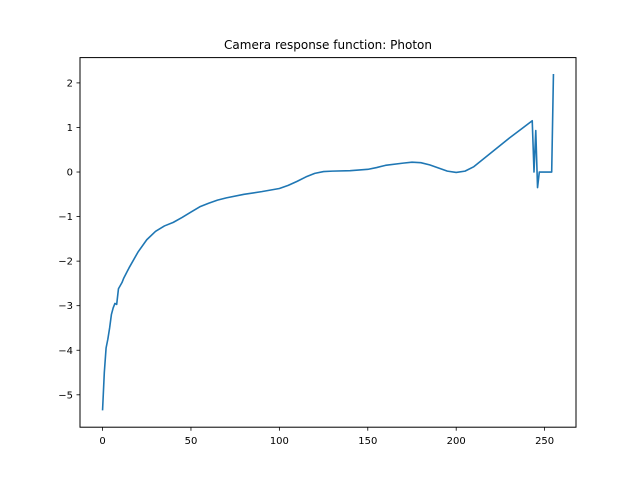 This screenshot has height=480, width=640. What do you see at coordinates (65, 262) in the screenshot?
I see `y-tick-label-3: −2` at bounding box center [65, 262].